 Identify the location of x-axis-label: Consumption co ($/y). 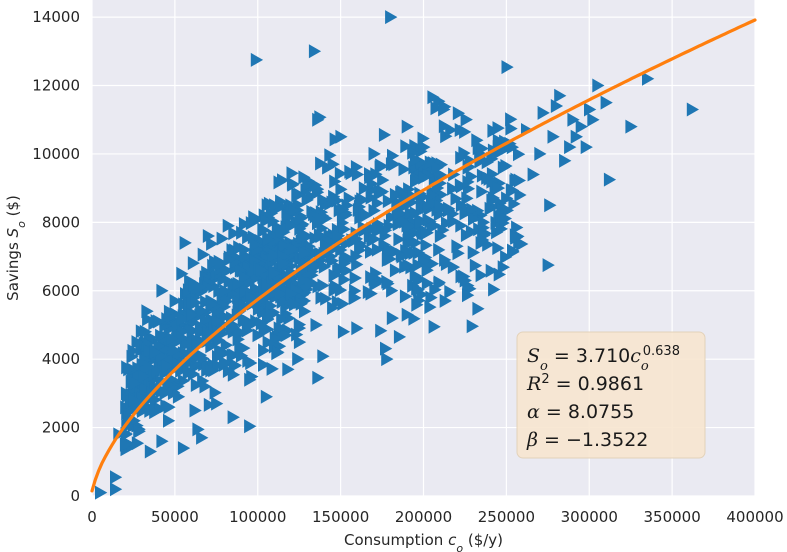
(423, 541).